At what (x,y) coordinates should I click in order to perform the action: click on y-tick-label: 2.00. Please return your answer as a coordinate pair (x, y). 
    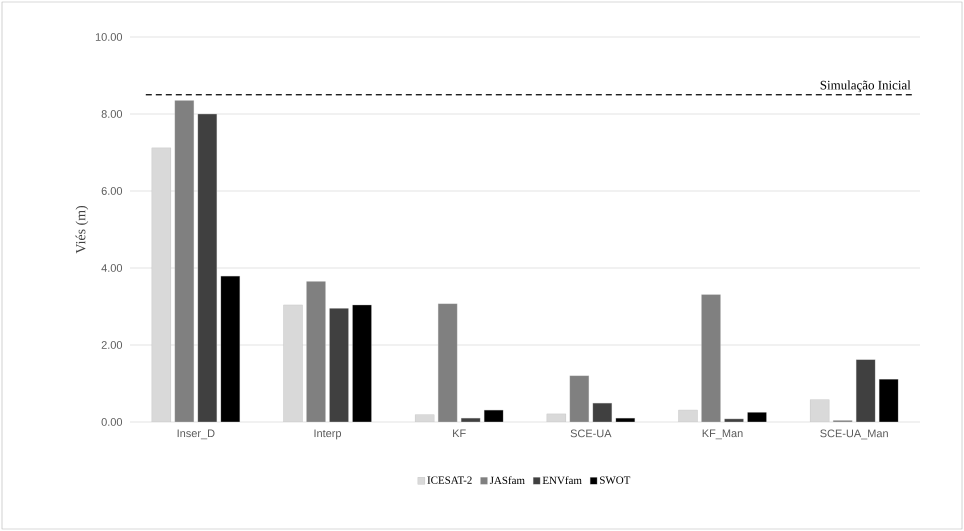
    Looking at the image, I should click on (112, 345).